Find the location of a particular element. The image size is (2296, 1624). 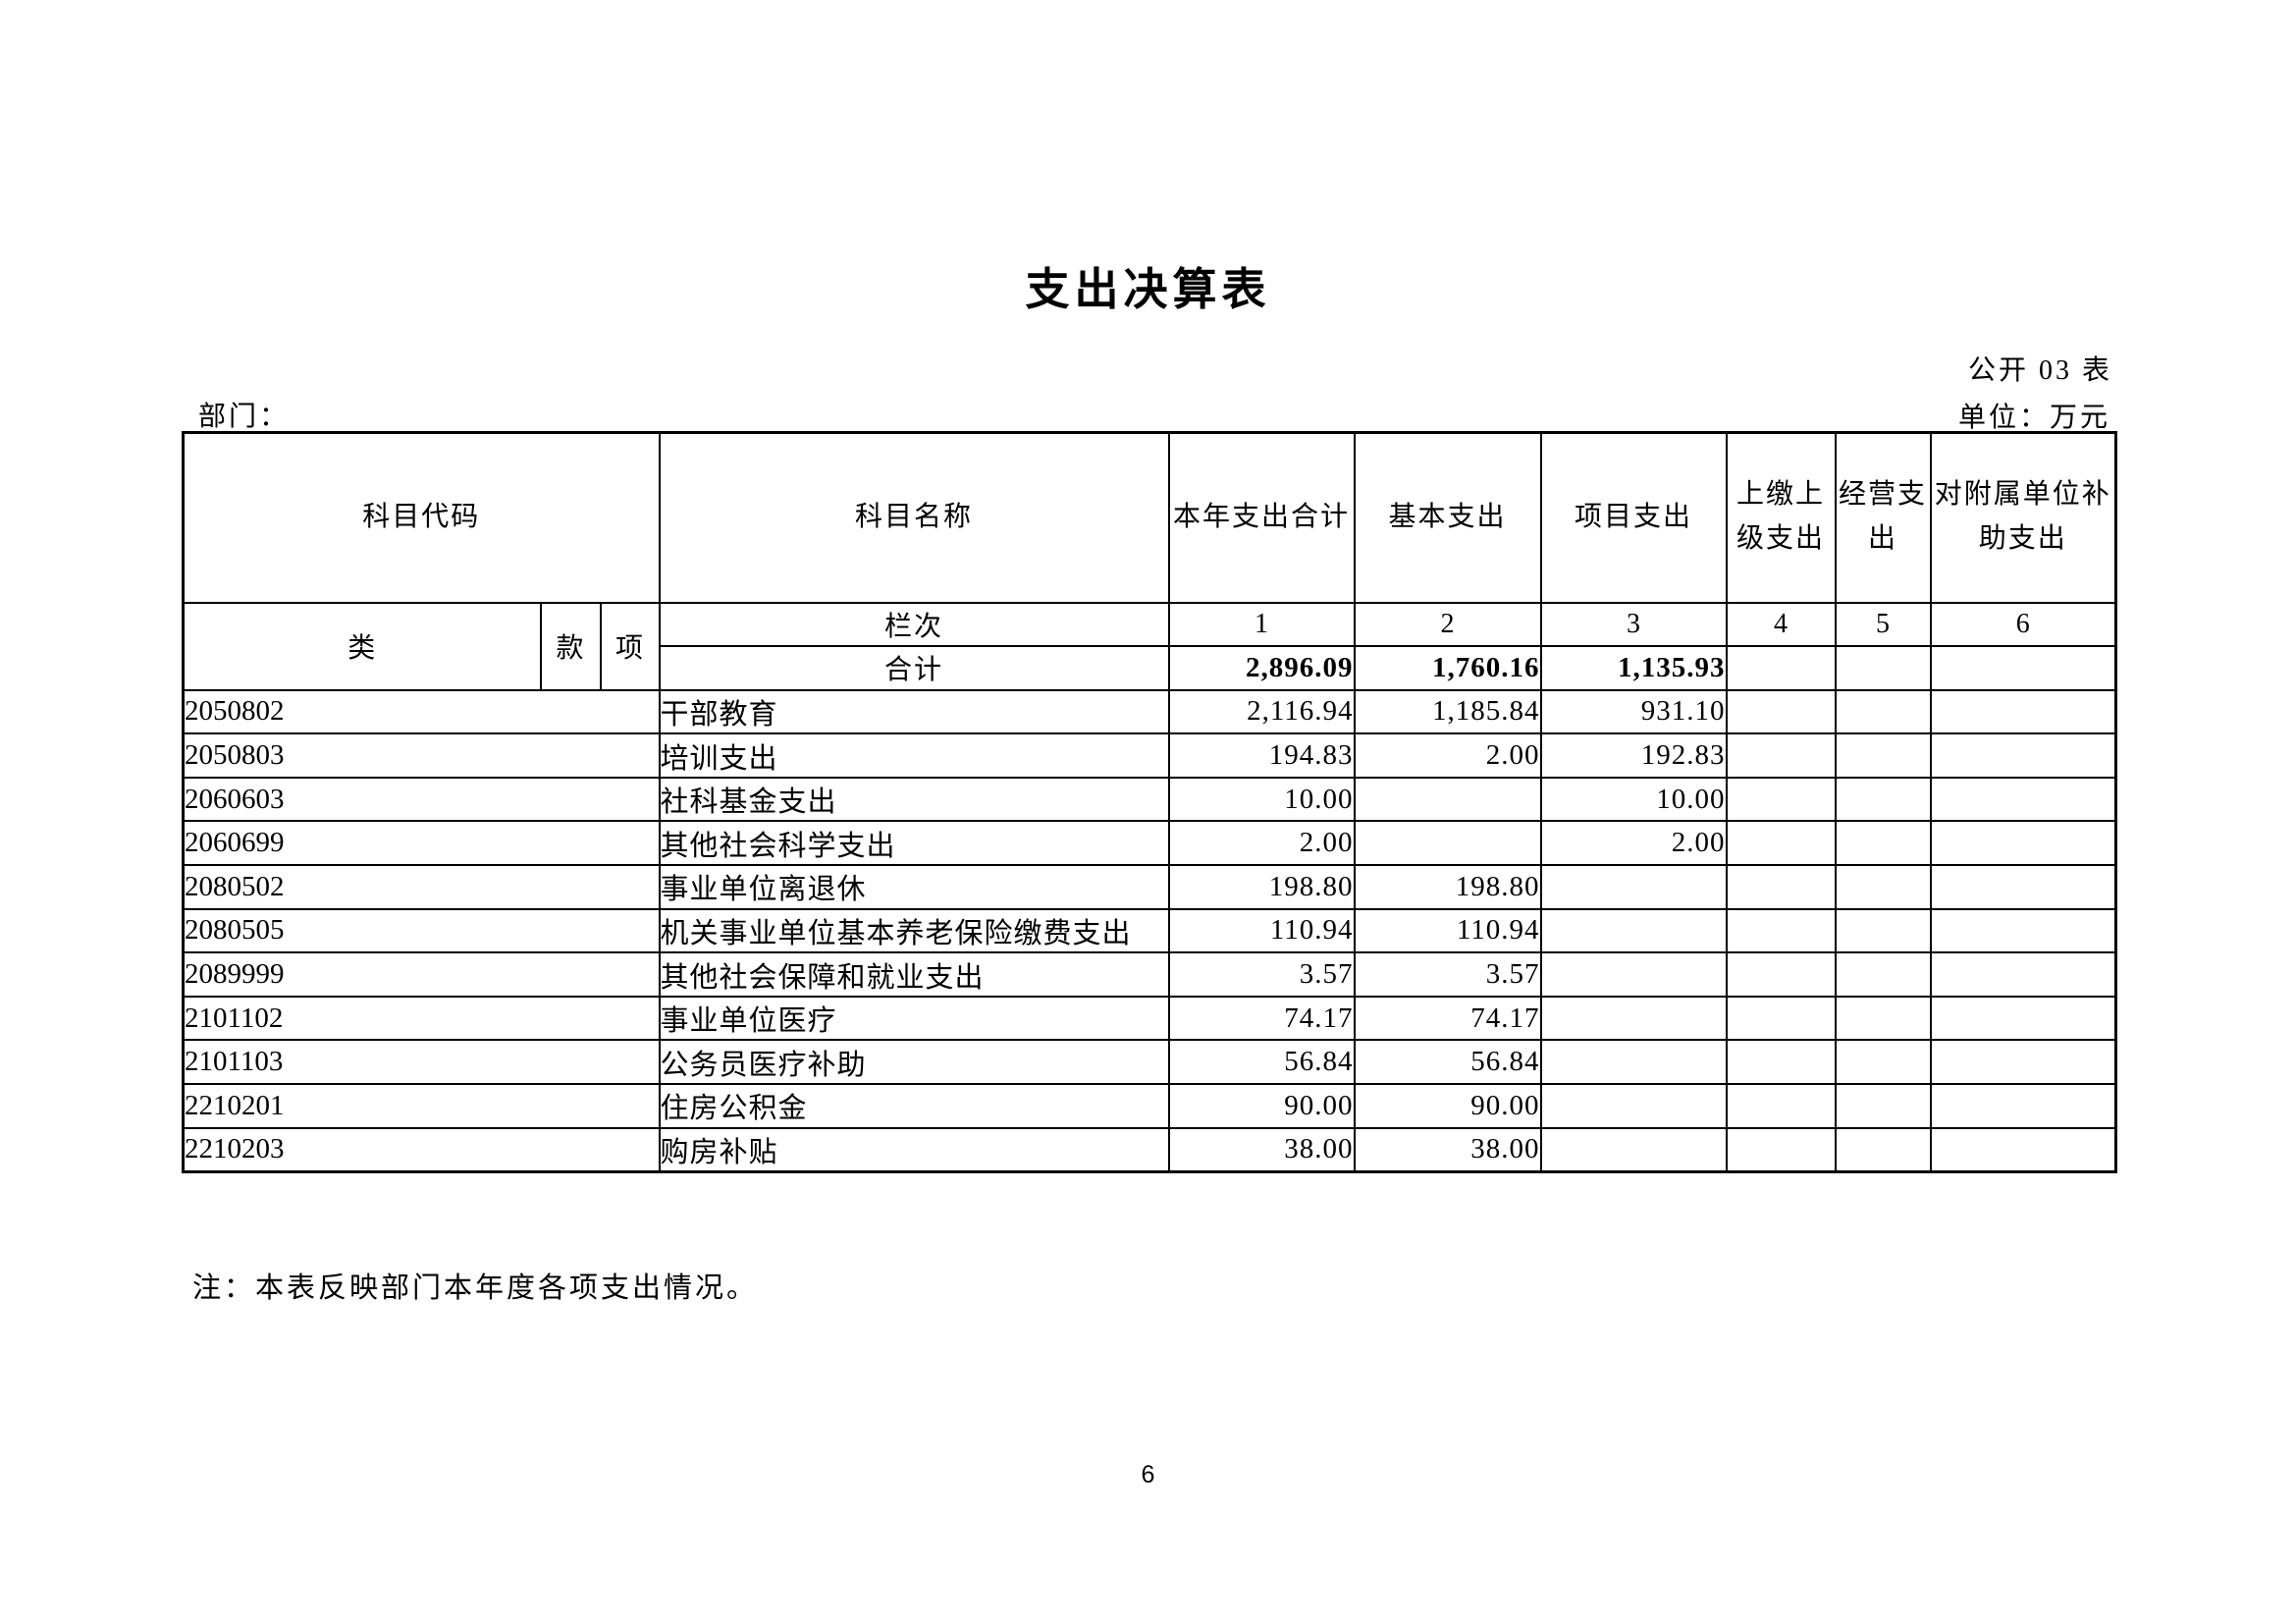

page-title: 支出决算表 is located at coordinates (1148, 289).